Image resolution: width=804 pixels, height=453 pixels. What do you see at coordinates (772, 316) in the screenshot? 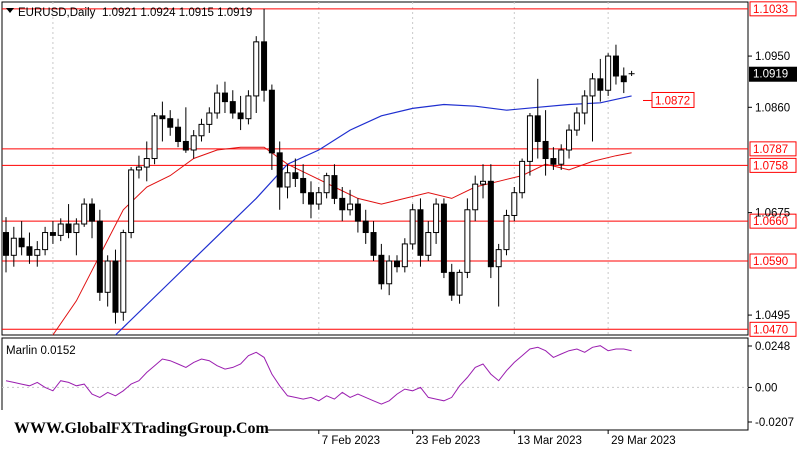
I see `price-tick-label: 1.0495` at bounding box center [772, 316].